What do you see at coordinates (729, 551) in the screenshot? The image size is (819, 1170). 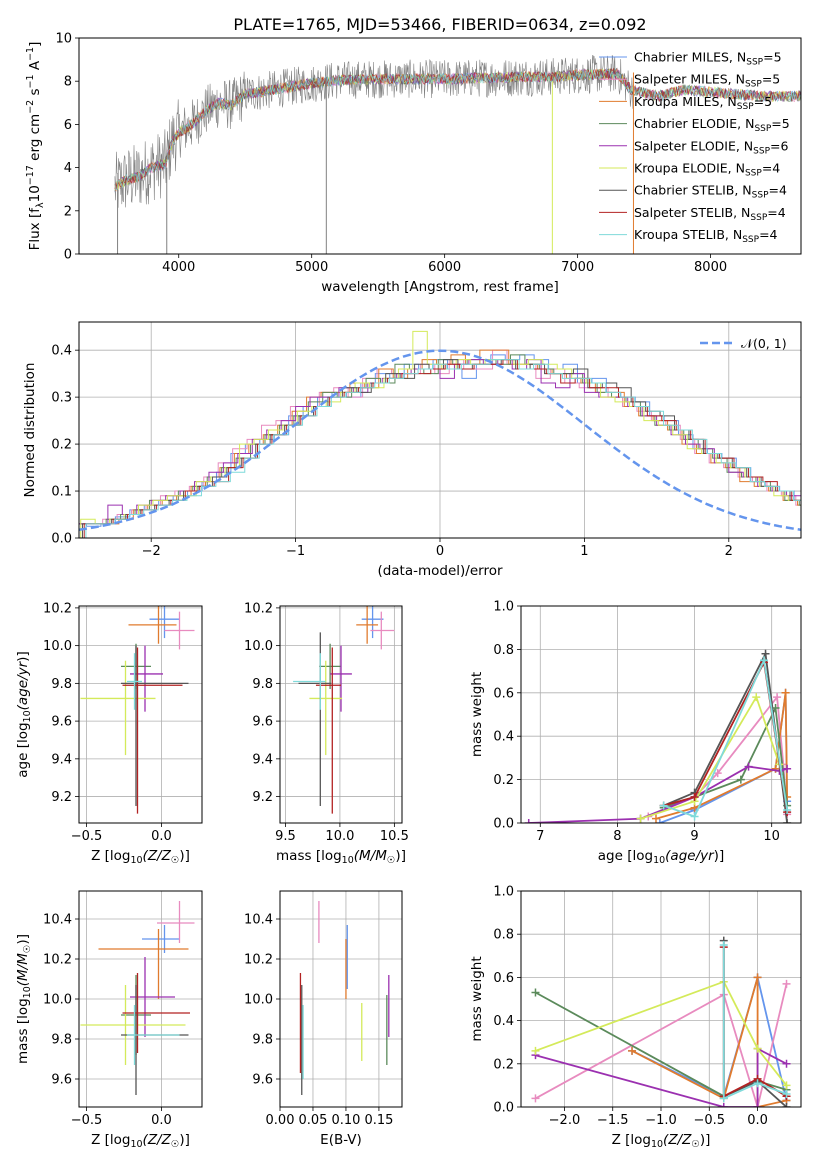 I see `x-tick-label-4: 2` at bounding box center [729, 551].